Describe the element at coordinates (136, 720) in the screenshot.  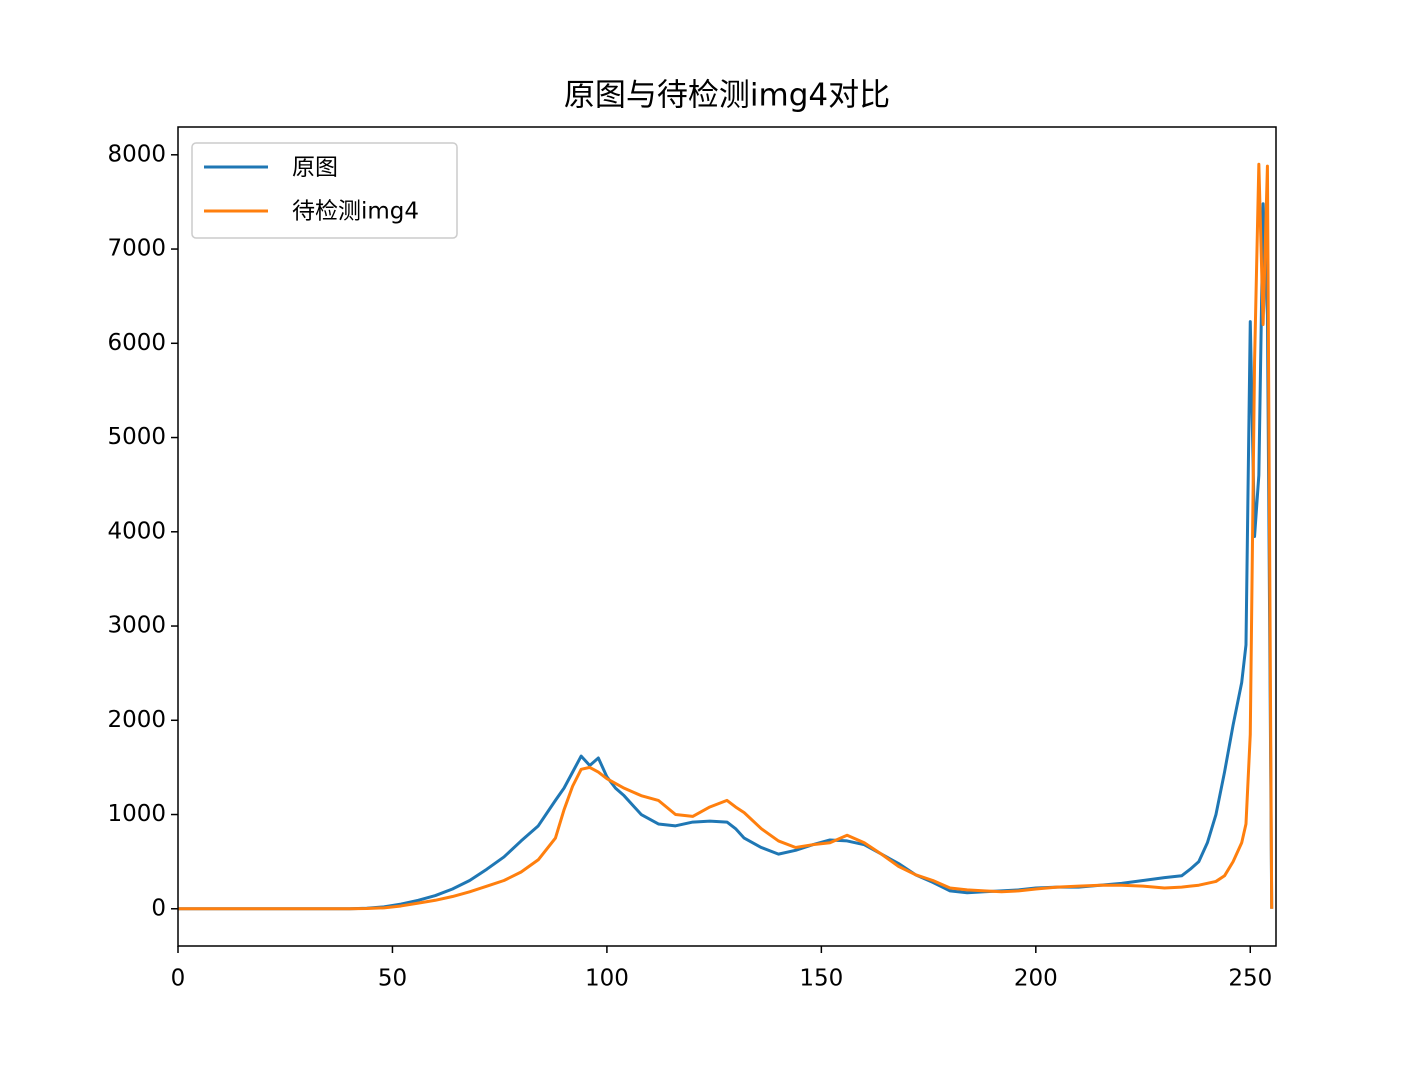
I see `y-tick-label: 2000` at that location.